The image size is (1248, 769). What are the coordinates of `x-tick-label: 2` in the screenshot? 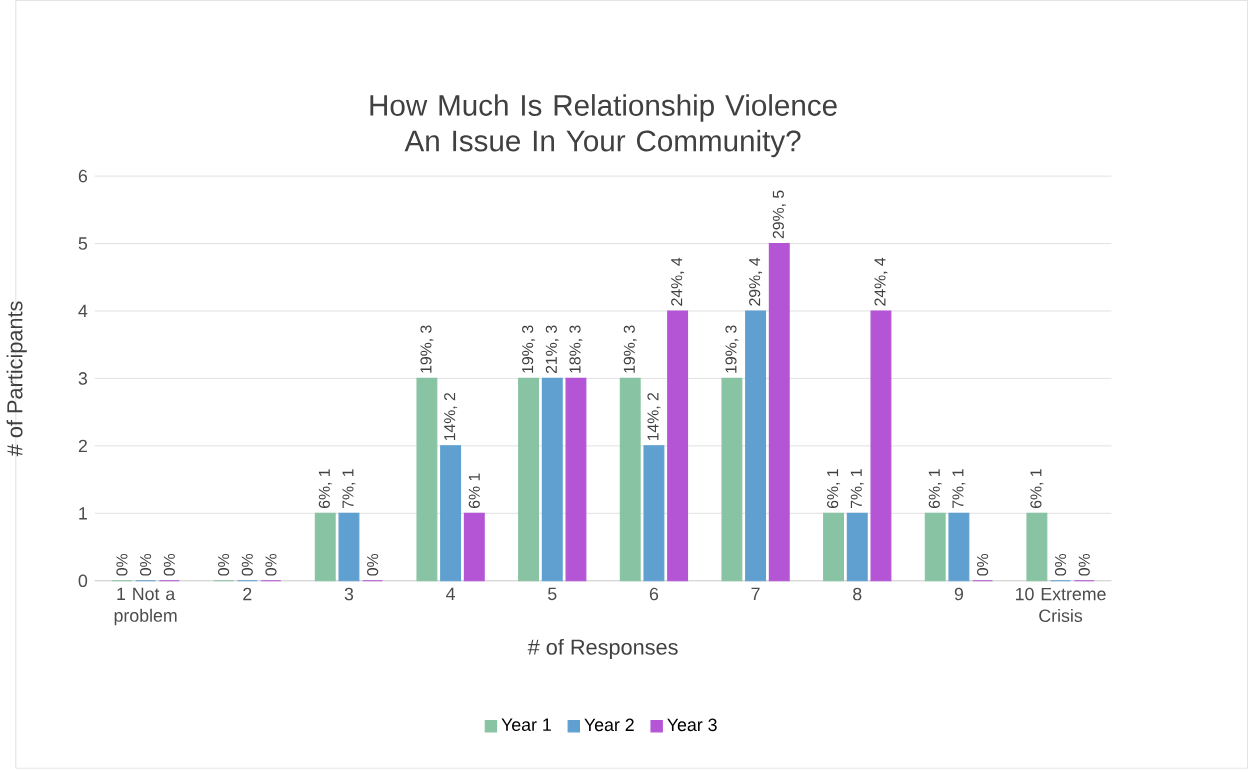 It's located at (247, 594).